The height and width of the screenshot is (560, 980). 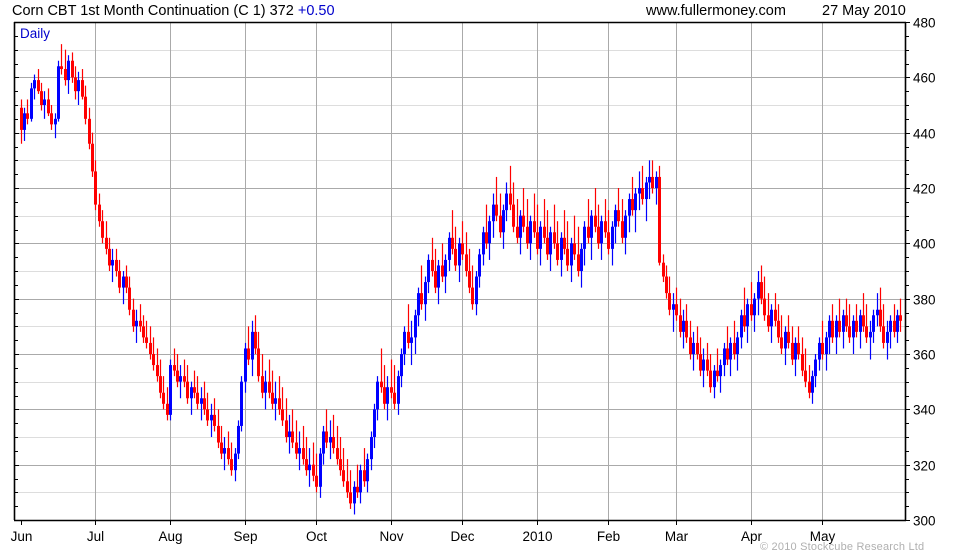 What do you see at coordinates (677, 536) in the screenshot?
I see `x-axis-label: Mar` at bounding box center [677, 536].